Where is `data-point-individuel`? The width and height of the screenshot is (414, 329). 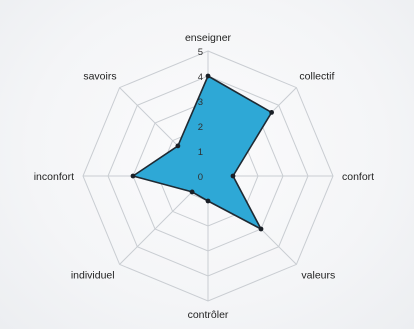
data-point-individuel is located at coordinates (192, 192).